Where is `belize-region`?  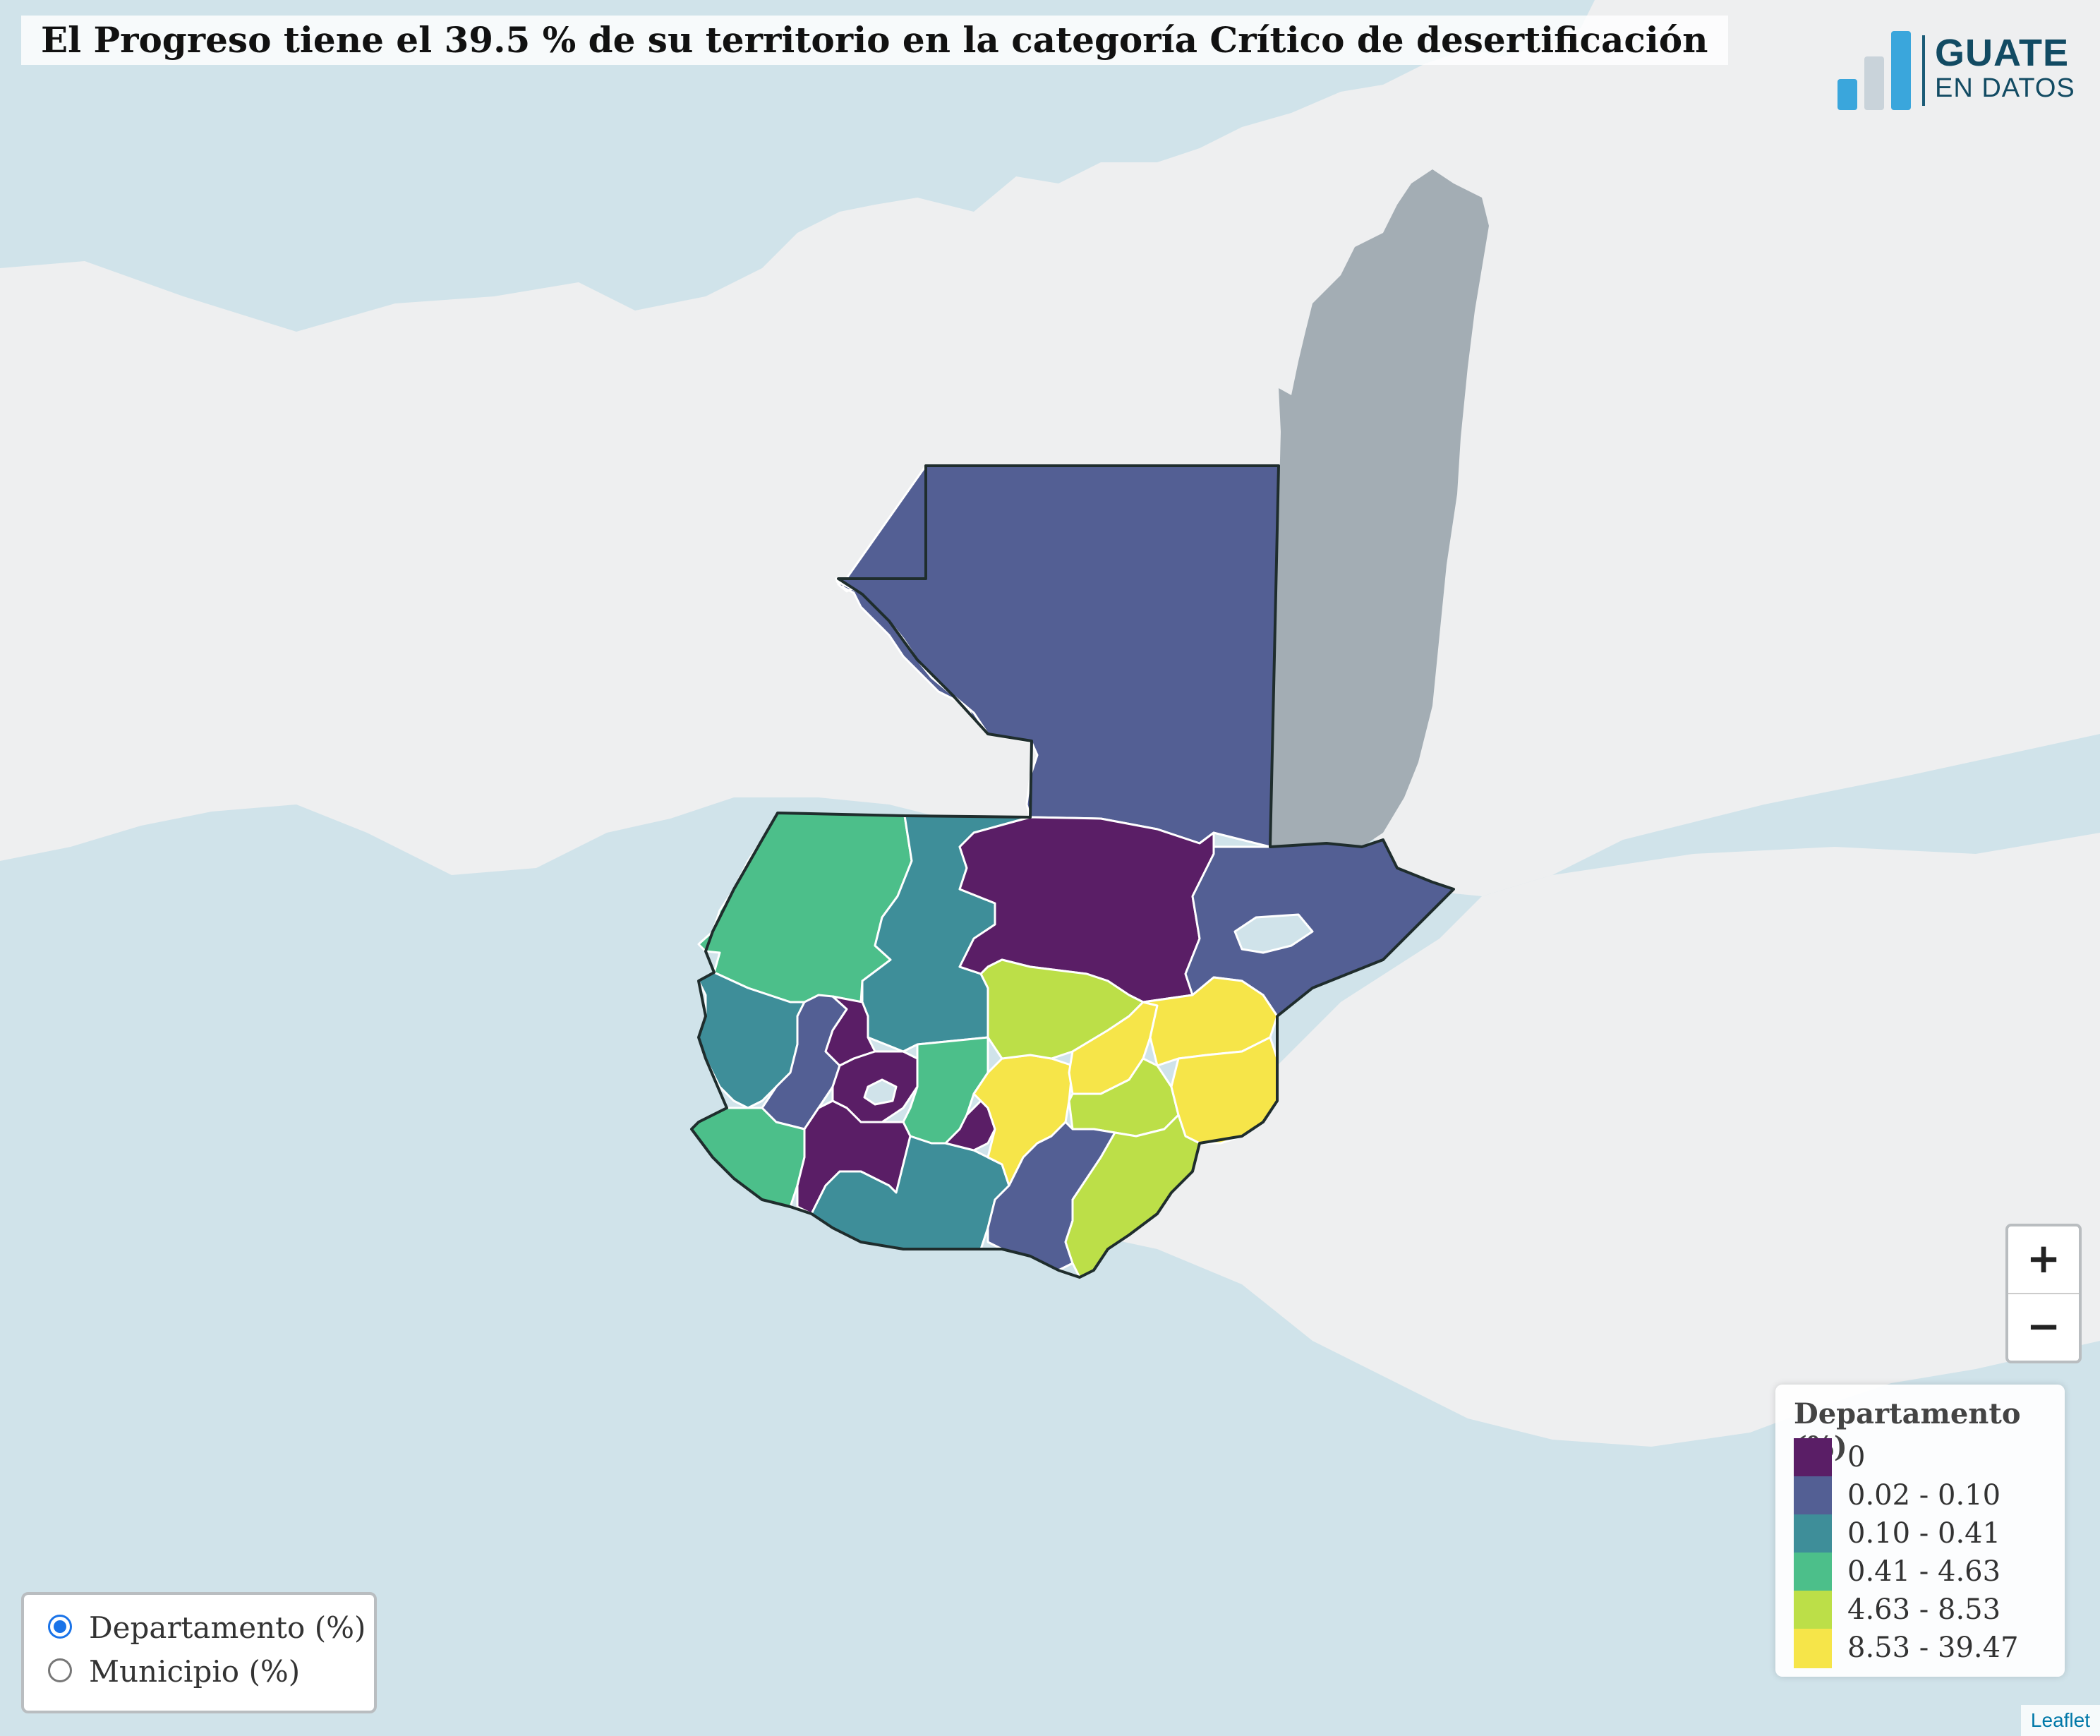 belize-region is located at coordinates (1379, 508).